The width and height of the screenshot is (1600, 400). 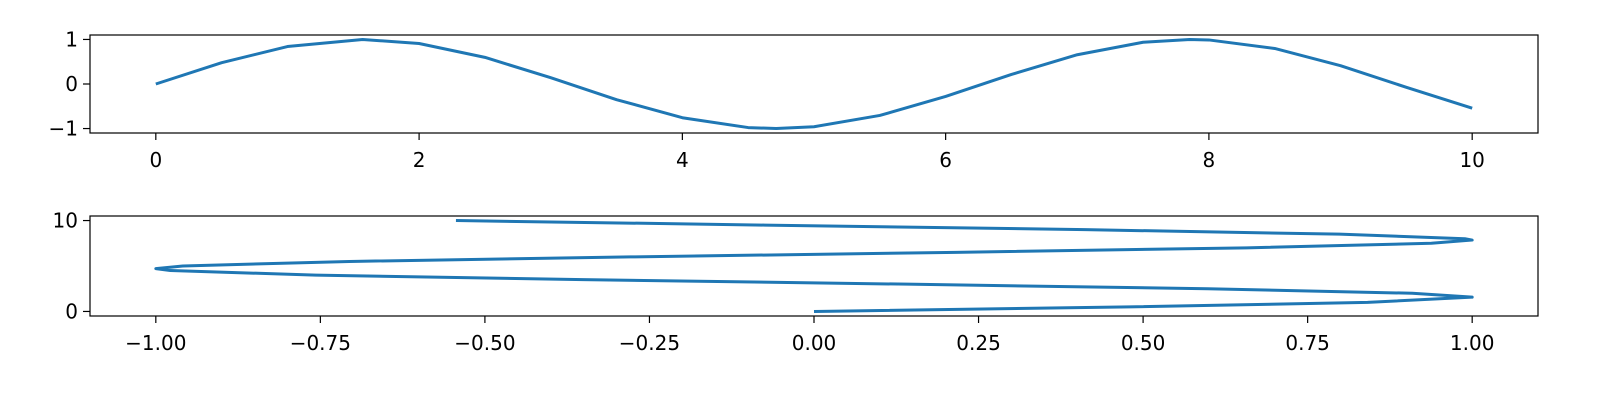 I want to click on bottom-x-tick-label: −1.00, so click(x=155, y=343).